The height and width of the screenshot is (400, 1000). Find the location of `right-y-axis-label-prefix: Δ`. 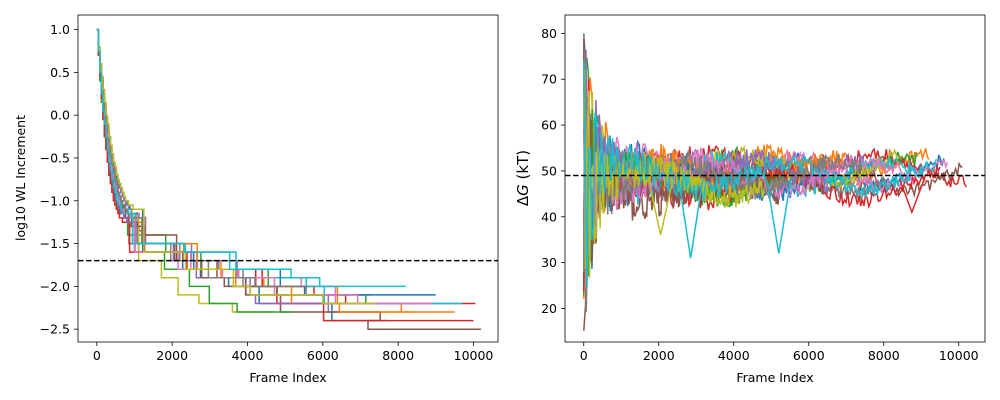

right-y-axis-label-prefix: Δ is located at coordinates (523, 200).